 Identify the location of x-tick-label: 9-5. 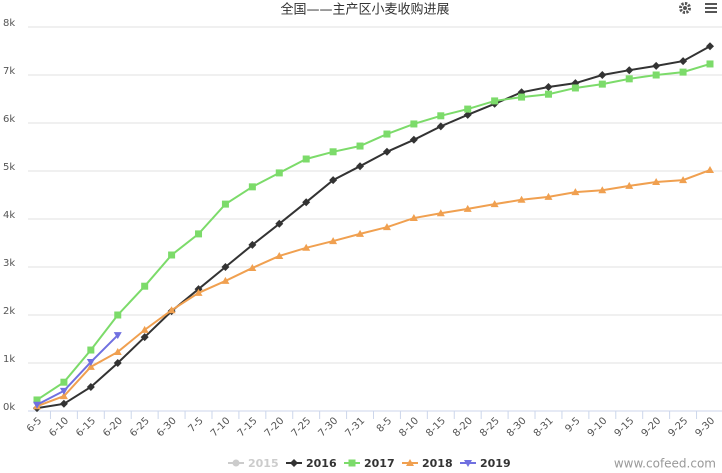
(572, 424).